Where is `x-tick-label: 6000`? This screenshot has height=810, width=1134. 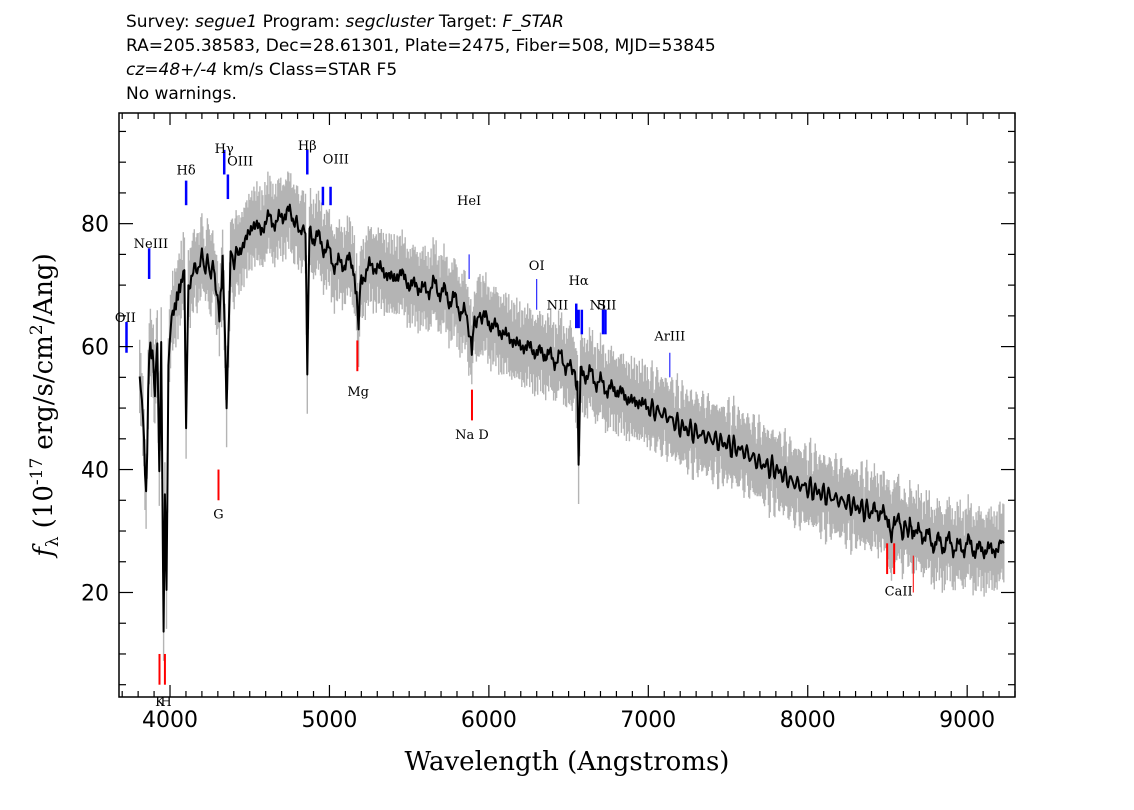 x-tick-label: 6000 is located at coordinates (489, 720).